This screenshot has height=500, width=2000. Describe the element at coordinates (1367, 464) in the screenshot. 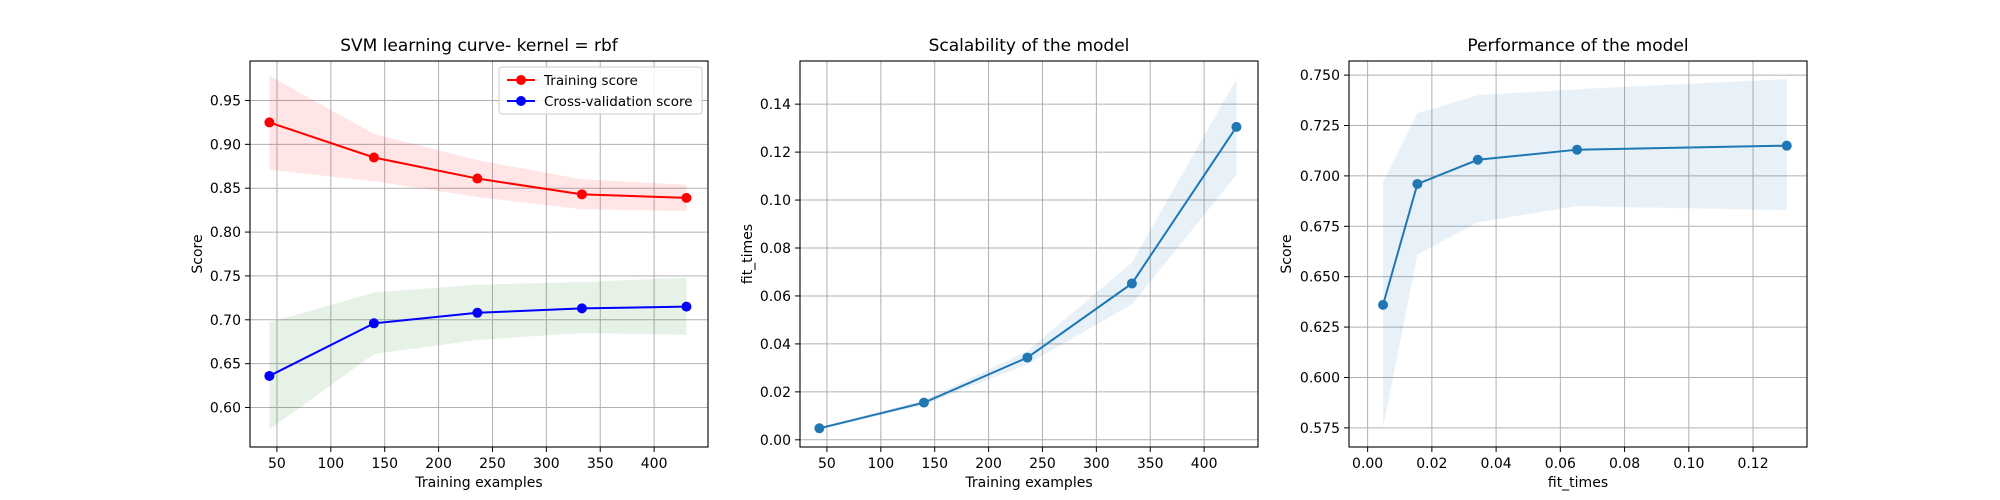

I see `x-tick-label: 0.00` at that location.